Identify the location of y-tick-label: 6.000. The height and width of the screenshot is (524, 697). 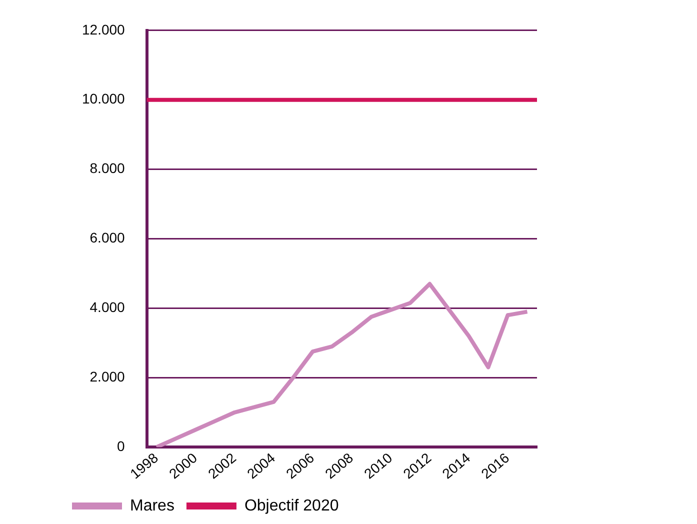
(108, 238).